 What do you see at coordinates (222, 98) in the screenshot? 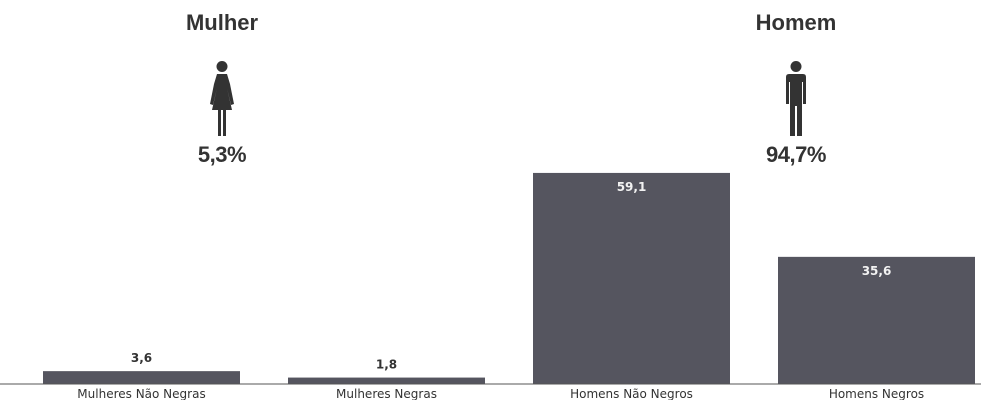
I see `woman-icon` at bounding box center [222, 98].